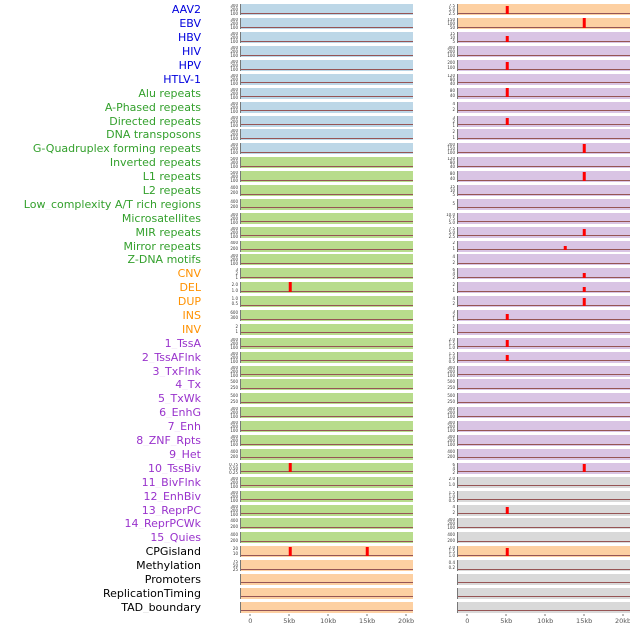 The height and width of the screenshot is (630, 630). I want to click on track-row: 2_TssAFlnk 300 200 100 1.5 1.0 0.5, so click(315, 357).